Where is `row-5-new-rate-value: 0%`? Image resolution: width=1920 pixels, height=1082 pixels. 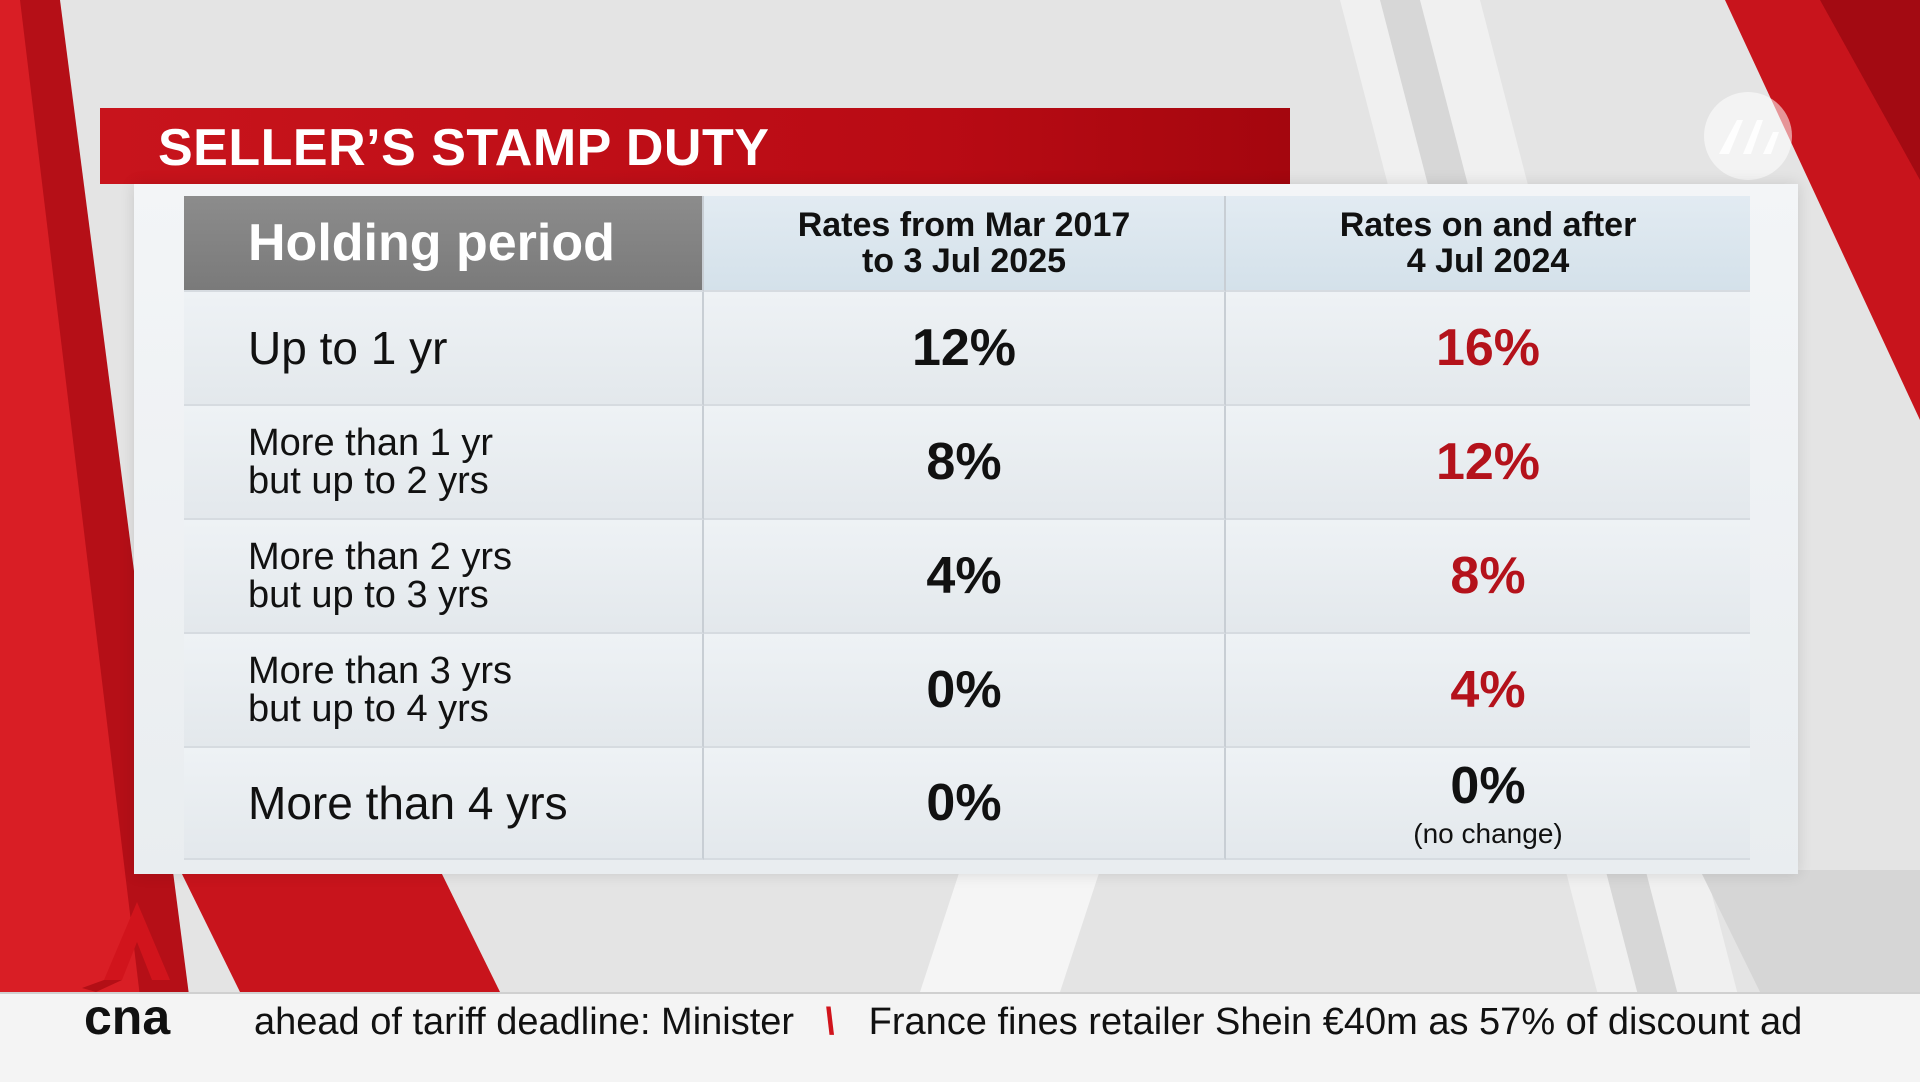 row-5-new-rate-value: 0% is located at coordinates (1488, 786).